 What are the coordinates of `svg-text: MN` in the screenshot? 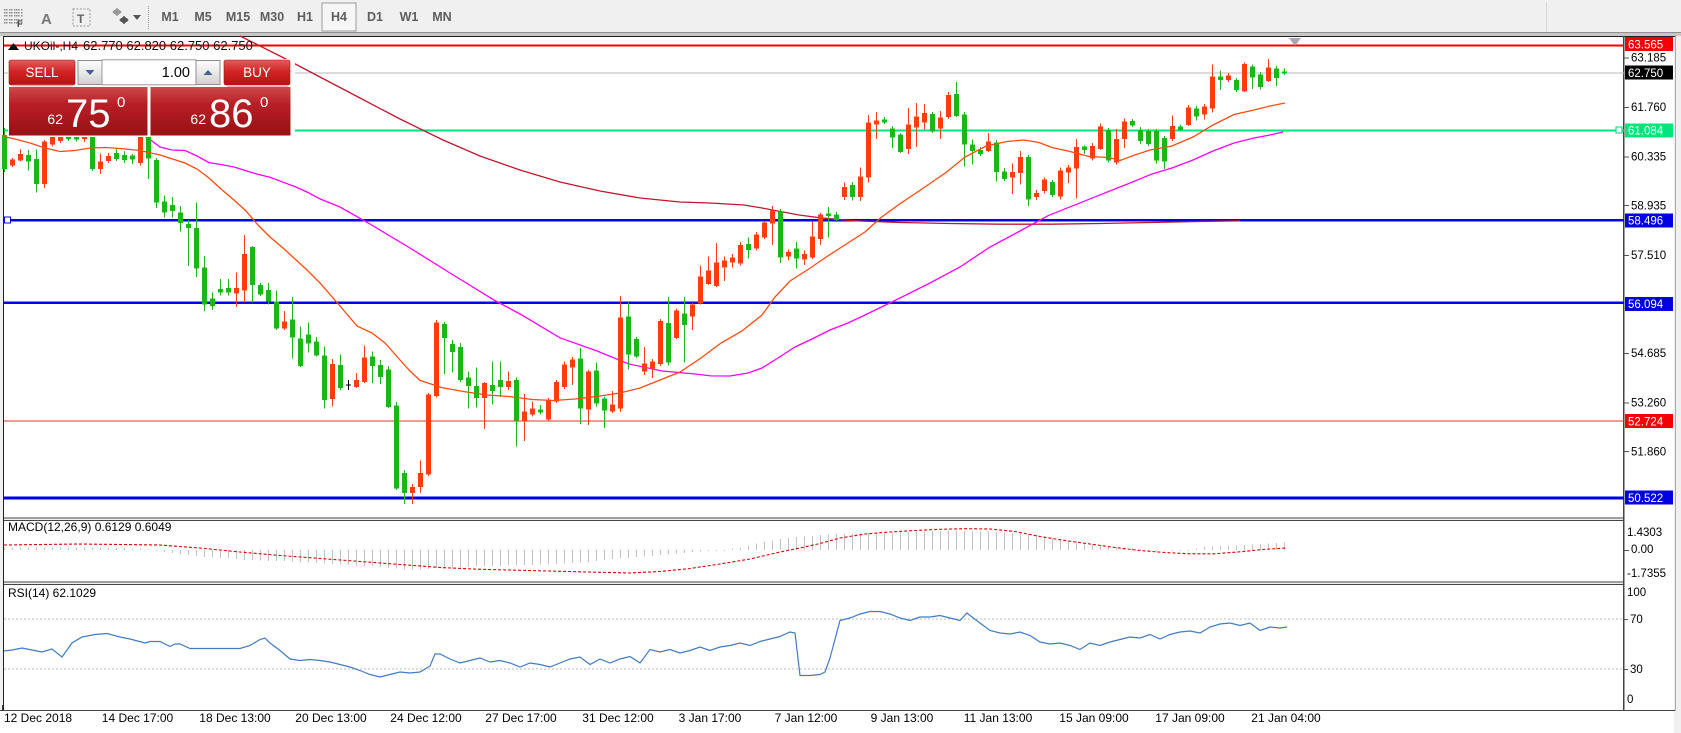 It's located at (441, 17).